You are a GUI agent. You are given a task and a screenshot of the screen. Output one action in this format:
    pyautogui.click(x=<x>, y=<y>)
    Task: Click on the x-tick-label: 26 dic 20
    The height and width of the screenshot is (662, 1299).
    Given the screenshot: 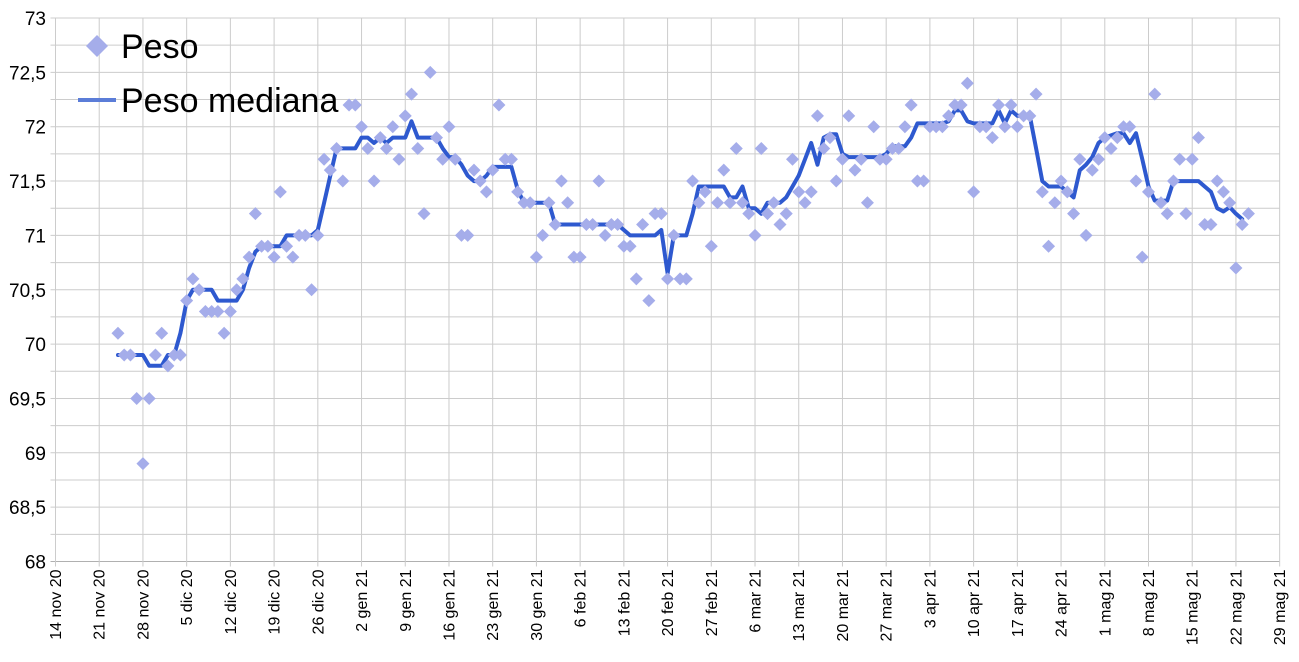 What is the action you would take?
    pyautogui.click(x=318, y=601)
    